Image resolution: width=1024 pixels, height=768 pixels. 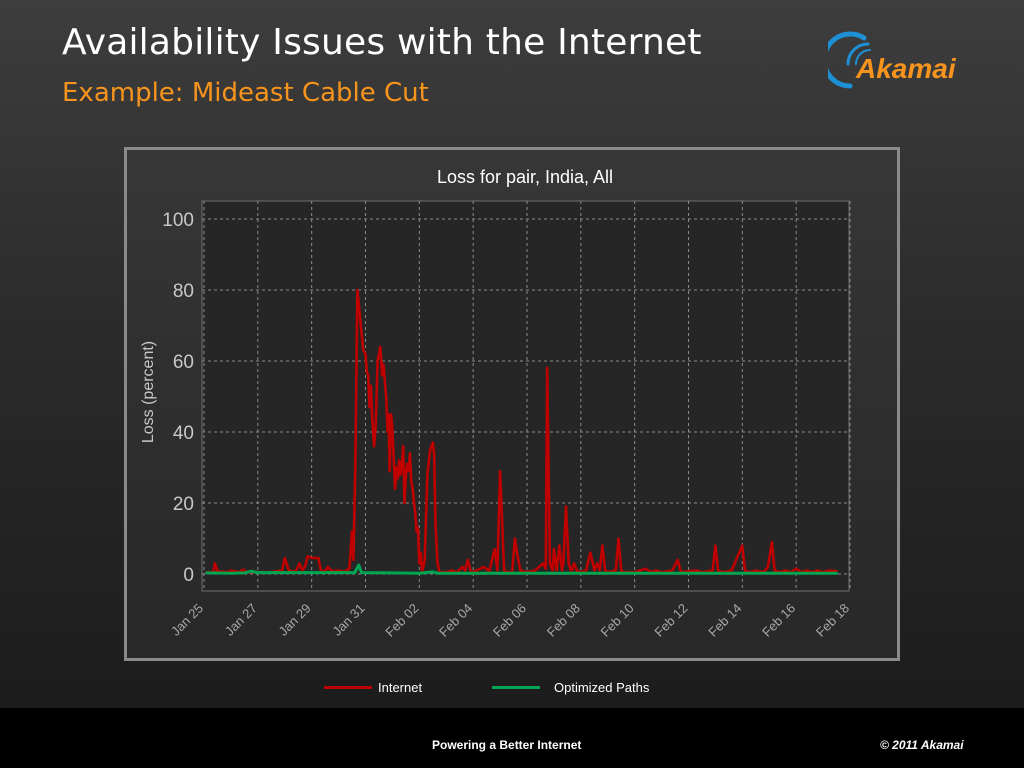 What do you see at coordinates (778, 620) in the screenshot?
I see `x-tick-label: Feb 16` at bounding box center [778, 620].